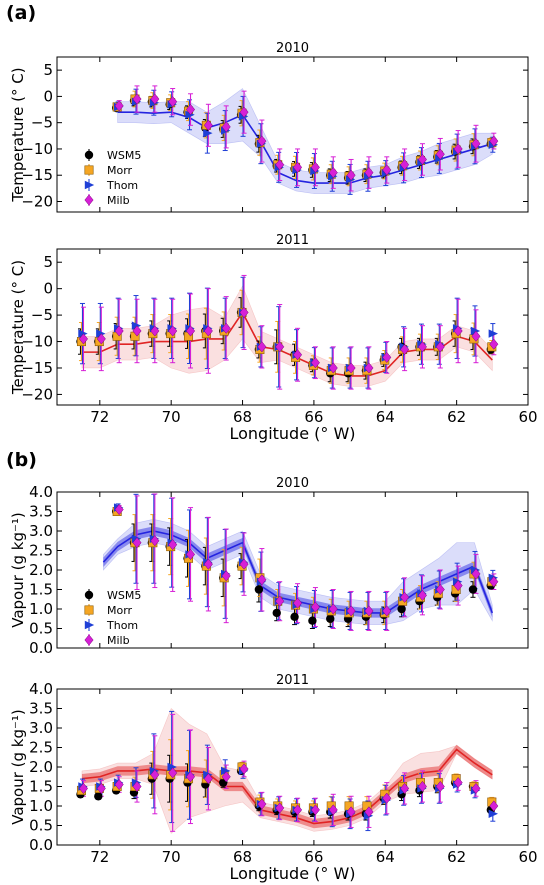  Describe the element at coordinates (99, 857) in the screenshot. I see `x-tick-label: 72` at that location.